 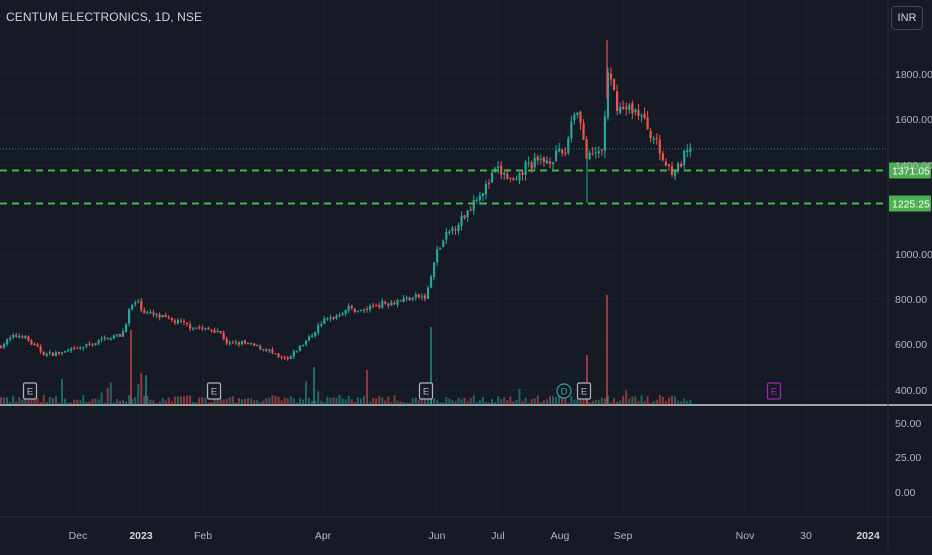 I want to click on horizontal-level-1371.05: 1371.05, so click(x=465, y=170).